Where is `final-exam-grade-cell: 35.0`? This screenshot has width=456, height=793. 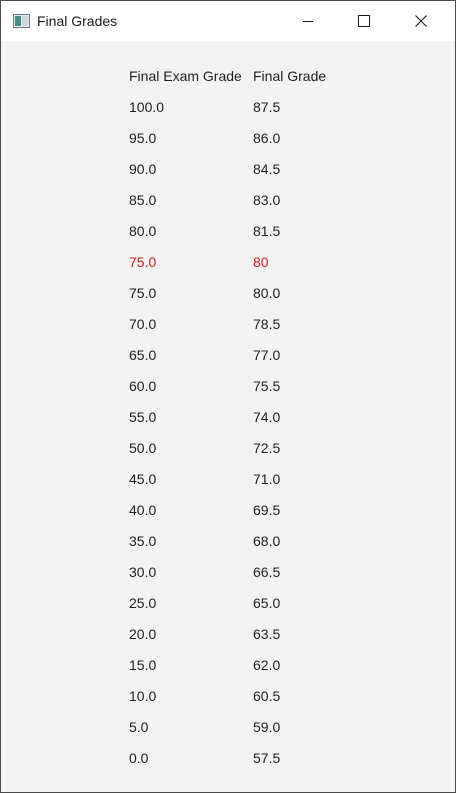 final-exam-grade-cell: 35.0 is located at coordinates (143, 541).